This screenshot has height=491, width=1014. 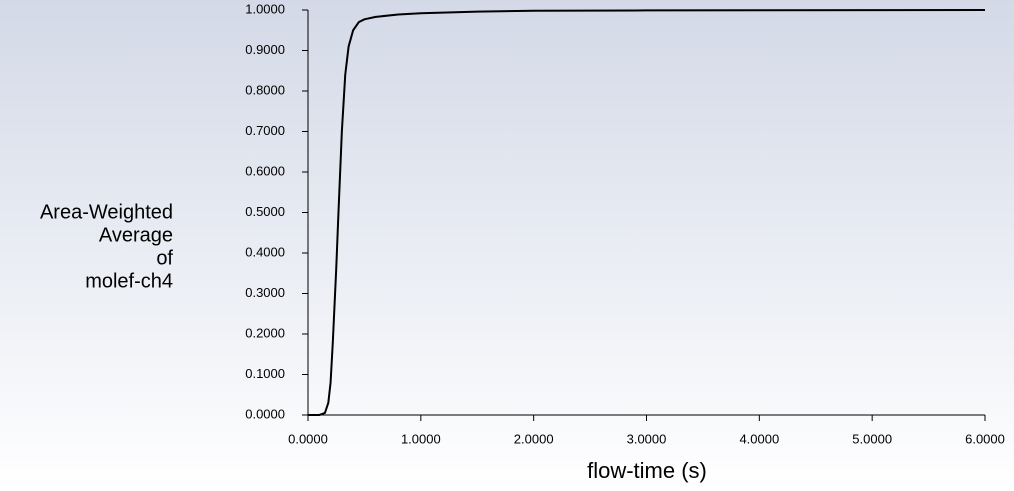 I want to click on y-tick-label: 0.7000, so click(x=265, y=130).